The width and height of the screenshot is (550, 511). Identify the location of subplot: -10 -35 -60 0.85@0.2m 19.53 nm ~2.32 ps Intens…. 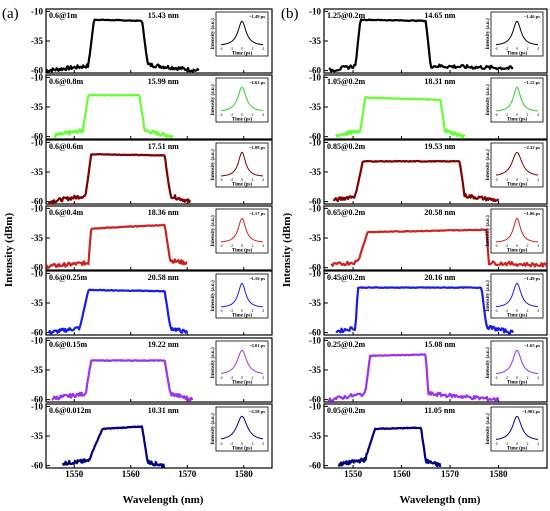
(428, 172).